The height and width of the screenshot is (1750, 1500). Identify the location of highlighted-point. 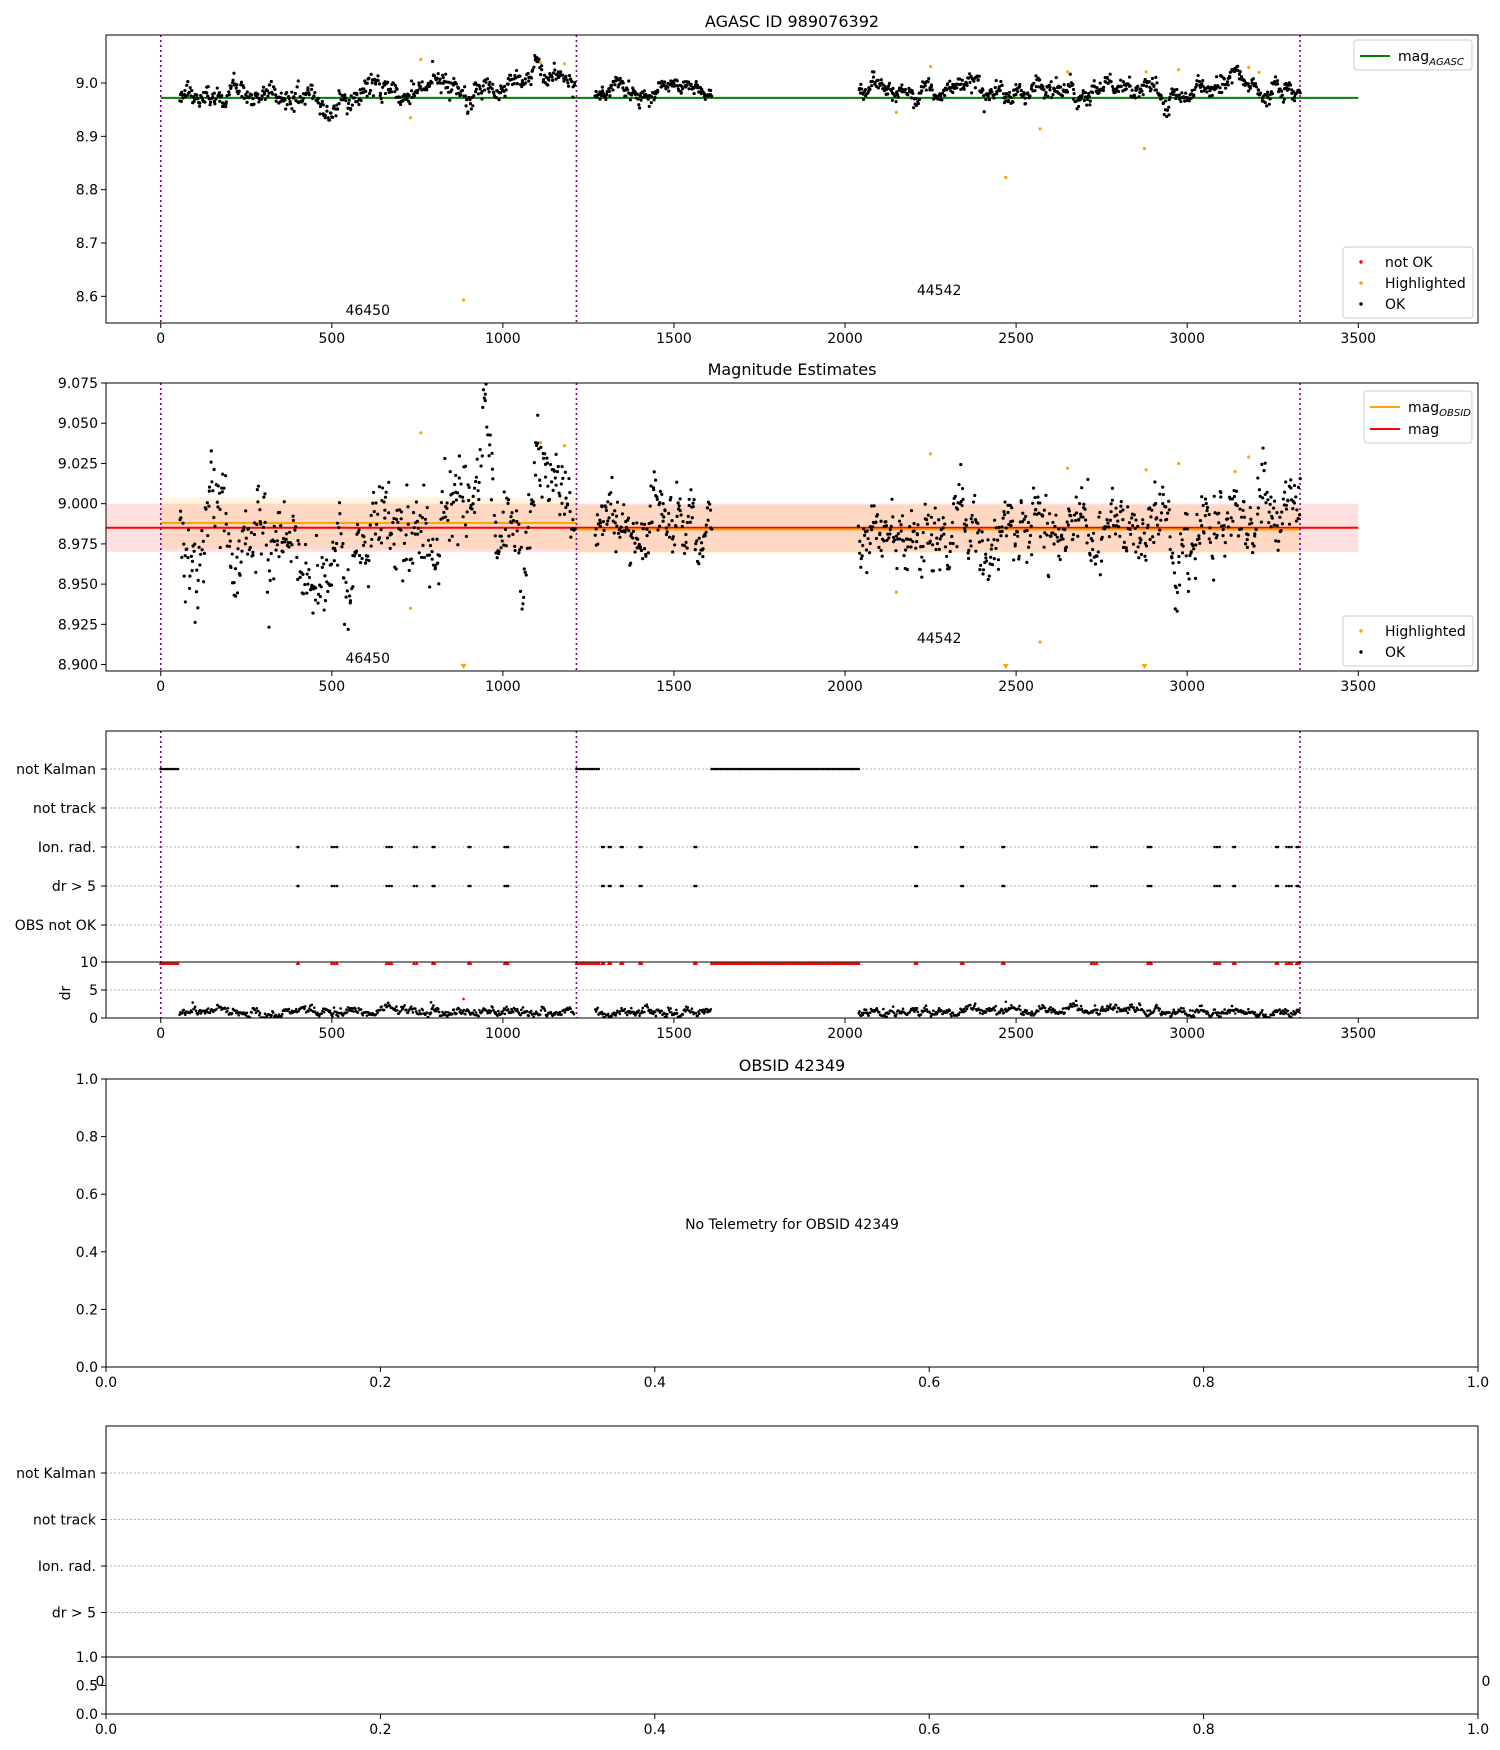
(410, 608).